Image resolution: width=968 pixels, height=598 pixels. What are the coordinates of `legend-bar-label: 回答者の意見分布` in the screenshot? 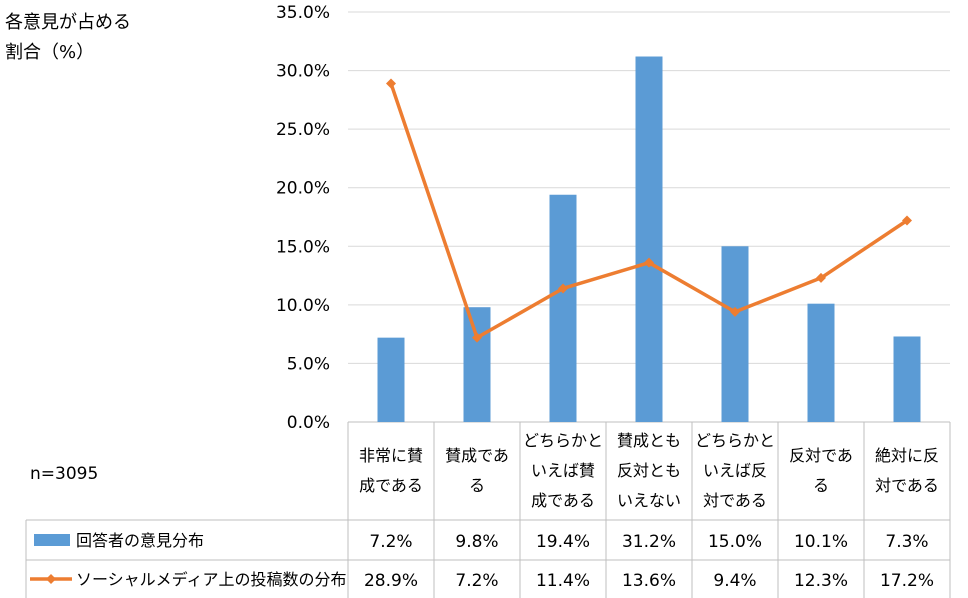 It's located at (140, 540).